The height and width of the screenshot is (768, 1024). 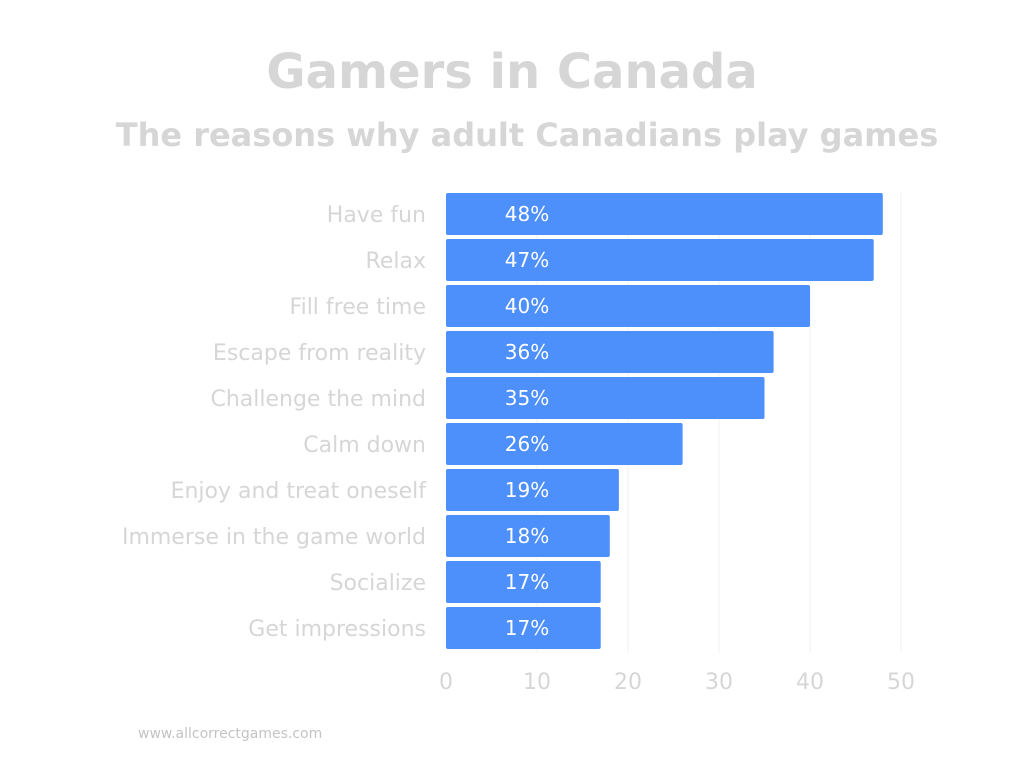 I want to click on data-label: 26%, so click(x=527, y=444).